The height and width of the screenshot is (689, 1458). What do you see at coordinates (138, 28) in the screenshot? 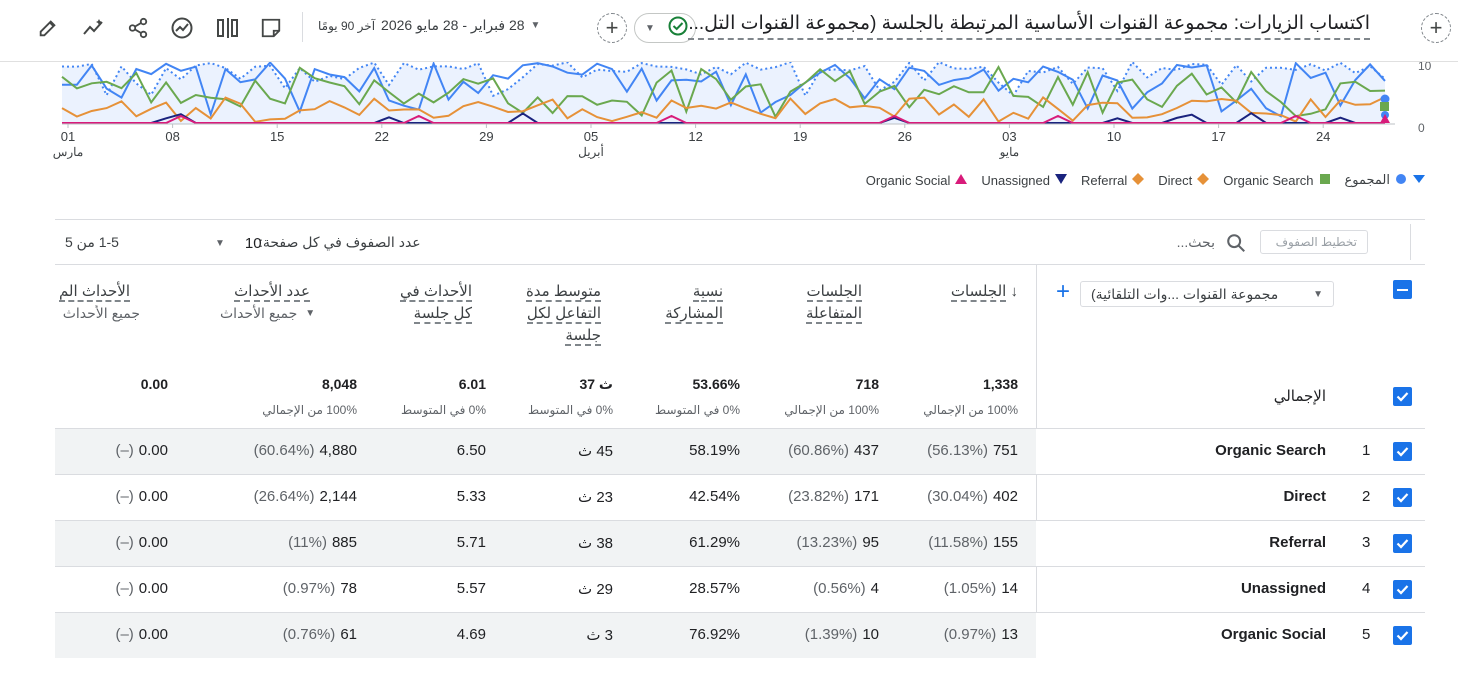
I see `share-icon` at bounding box center [138, 28].